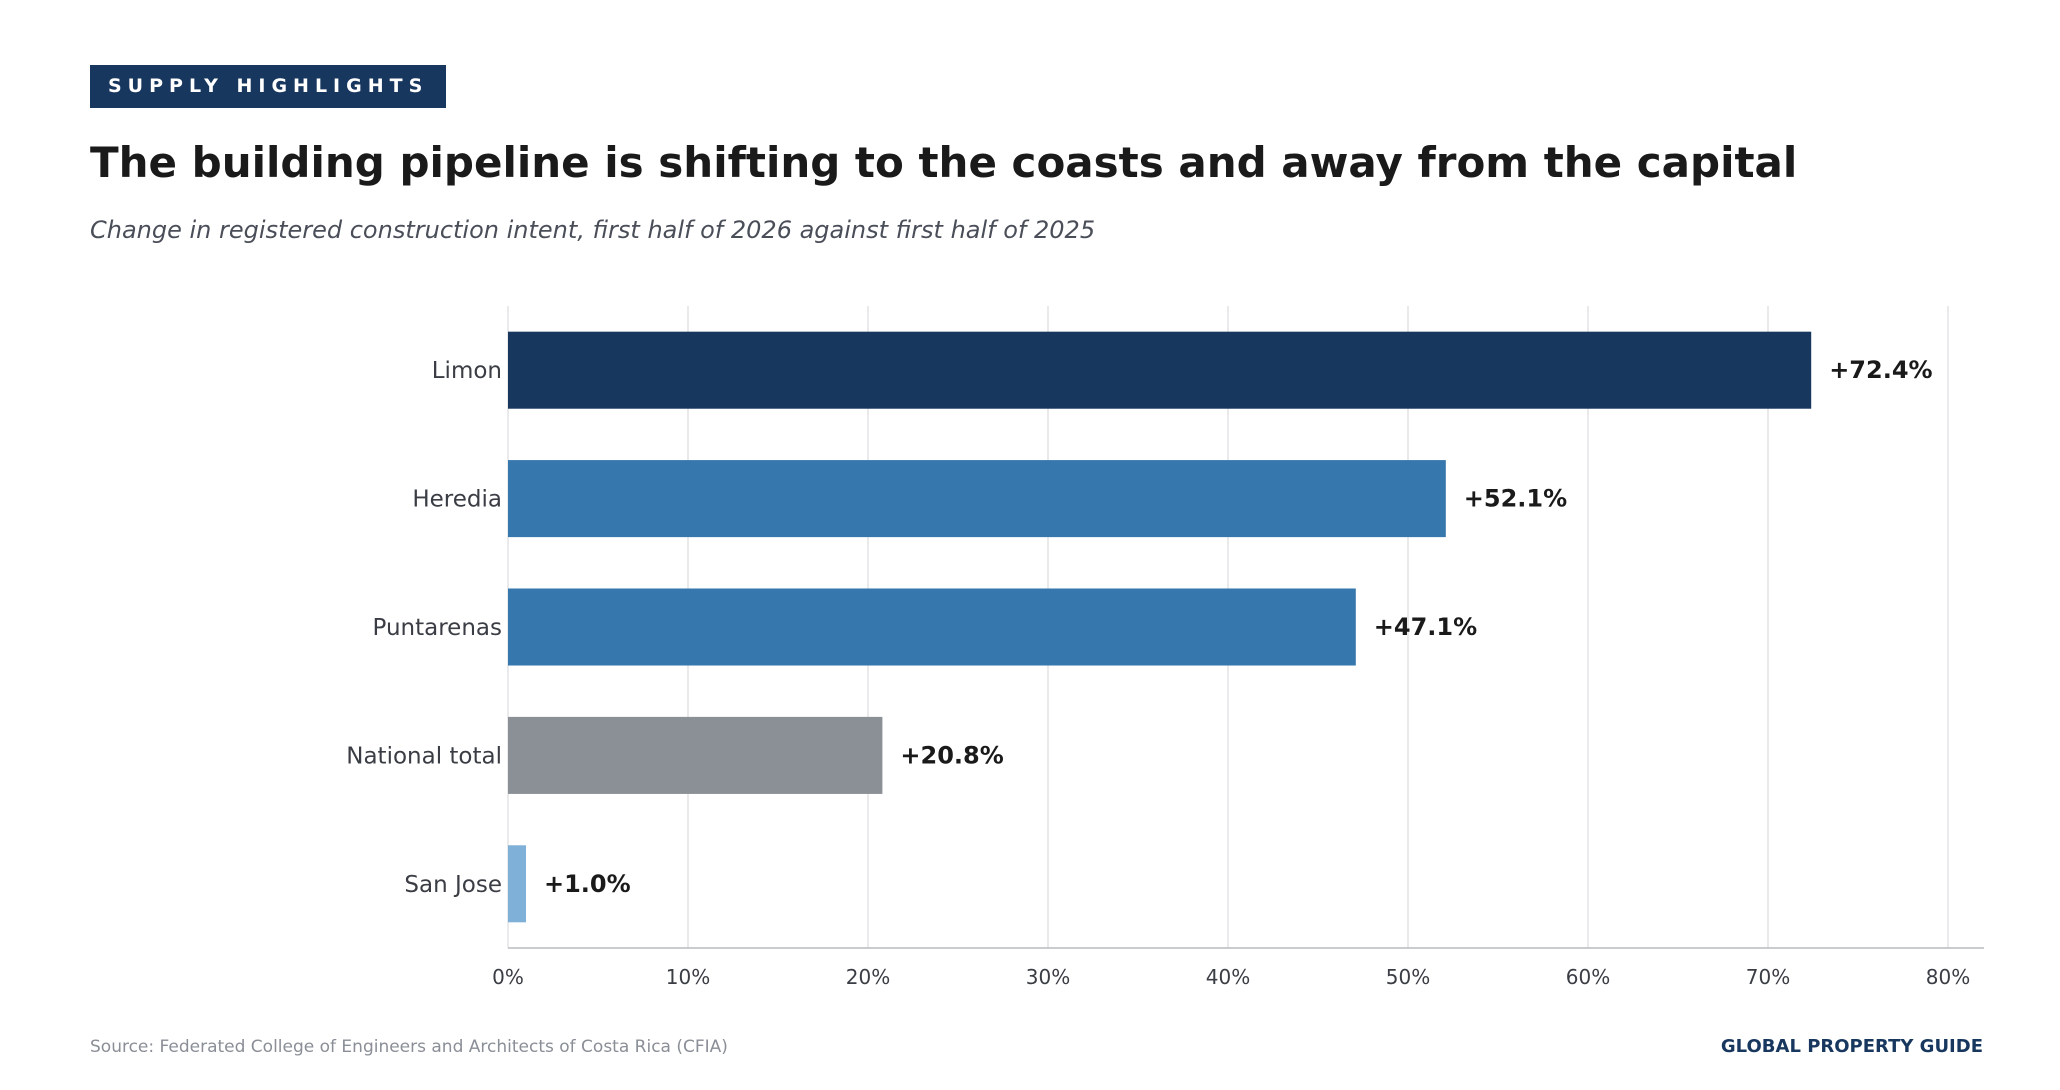  Describe the element at coordinates (587, 884) in the screenshot. I see `value-label: +1.0%` at that location.